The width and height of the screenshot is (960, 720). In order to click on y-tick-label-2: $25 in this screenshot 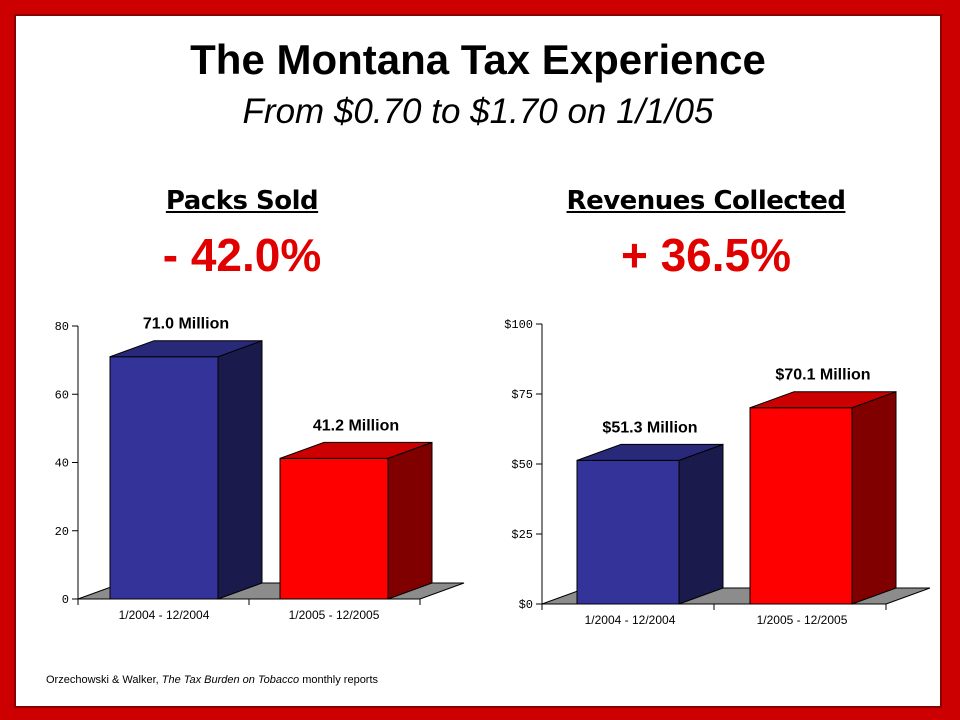, I will do `click(522, 535)`.